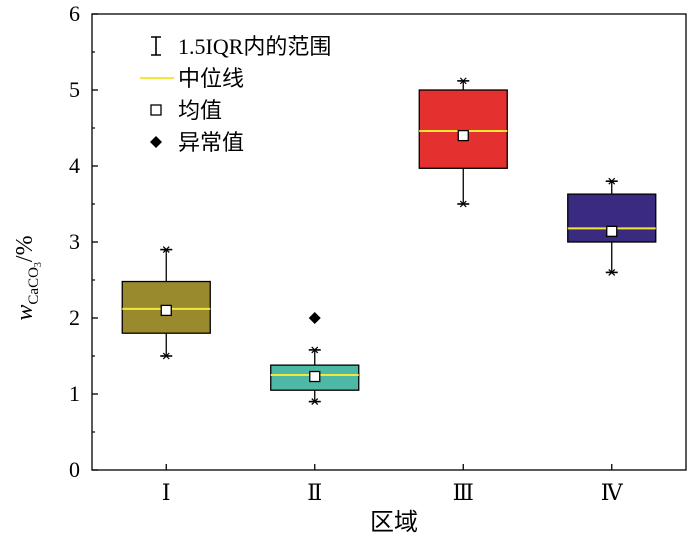 The image size is (700, 542). Describe the element at coordinates (74, 241) in the screenshot. I see `y-tick-label: 3` at that location.